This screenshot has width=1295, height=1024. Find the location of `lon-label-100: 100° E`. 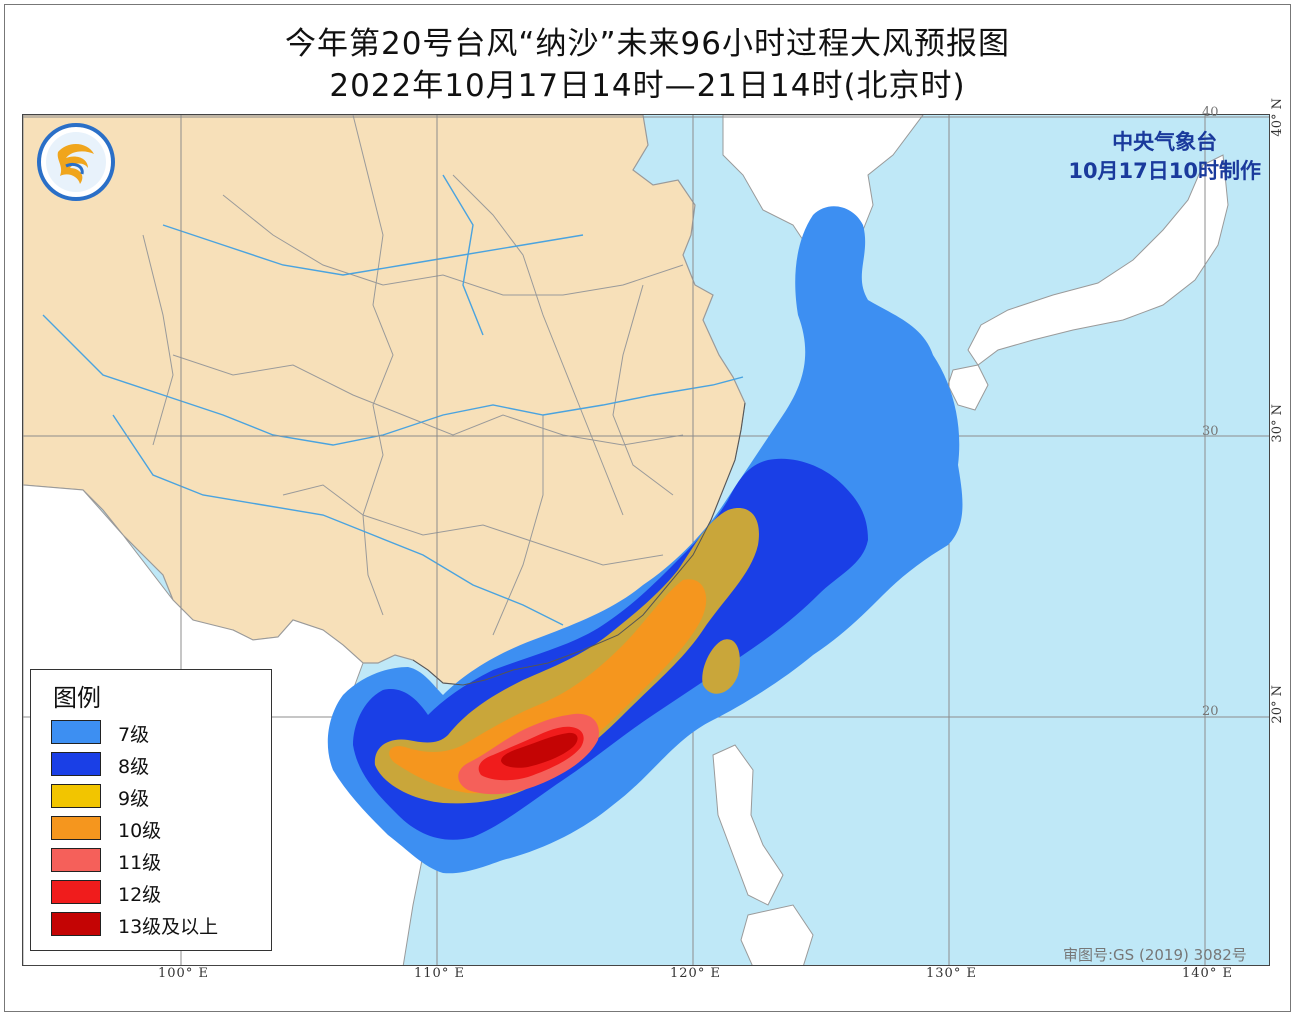

lon-label-100: 100° E is located at coordinates (183, 973).